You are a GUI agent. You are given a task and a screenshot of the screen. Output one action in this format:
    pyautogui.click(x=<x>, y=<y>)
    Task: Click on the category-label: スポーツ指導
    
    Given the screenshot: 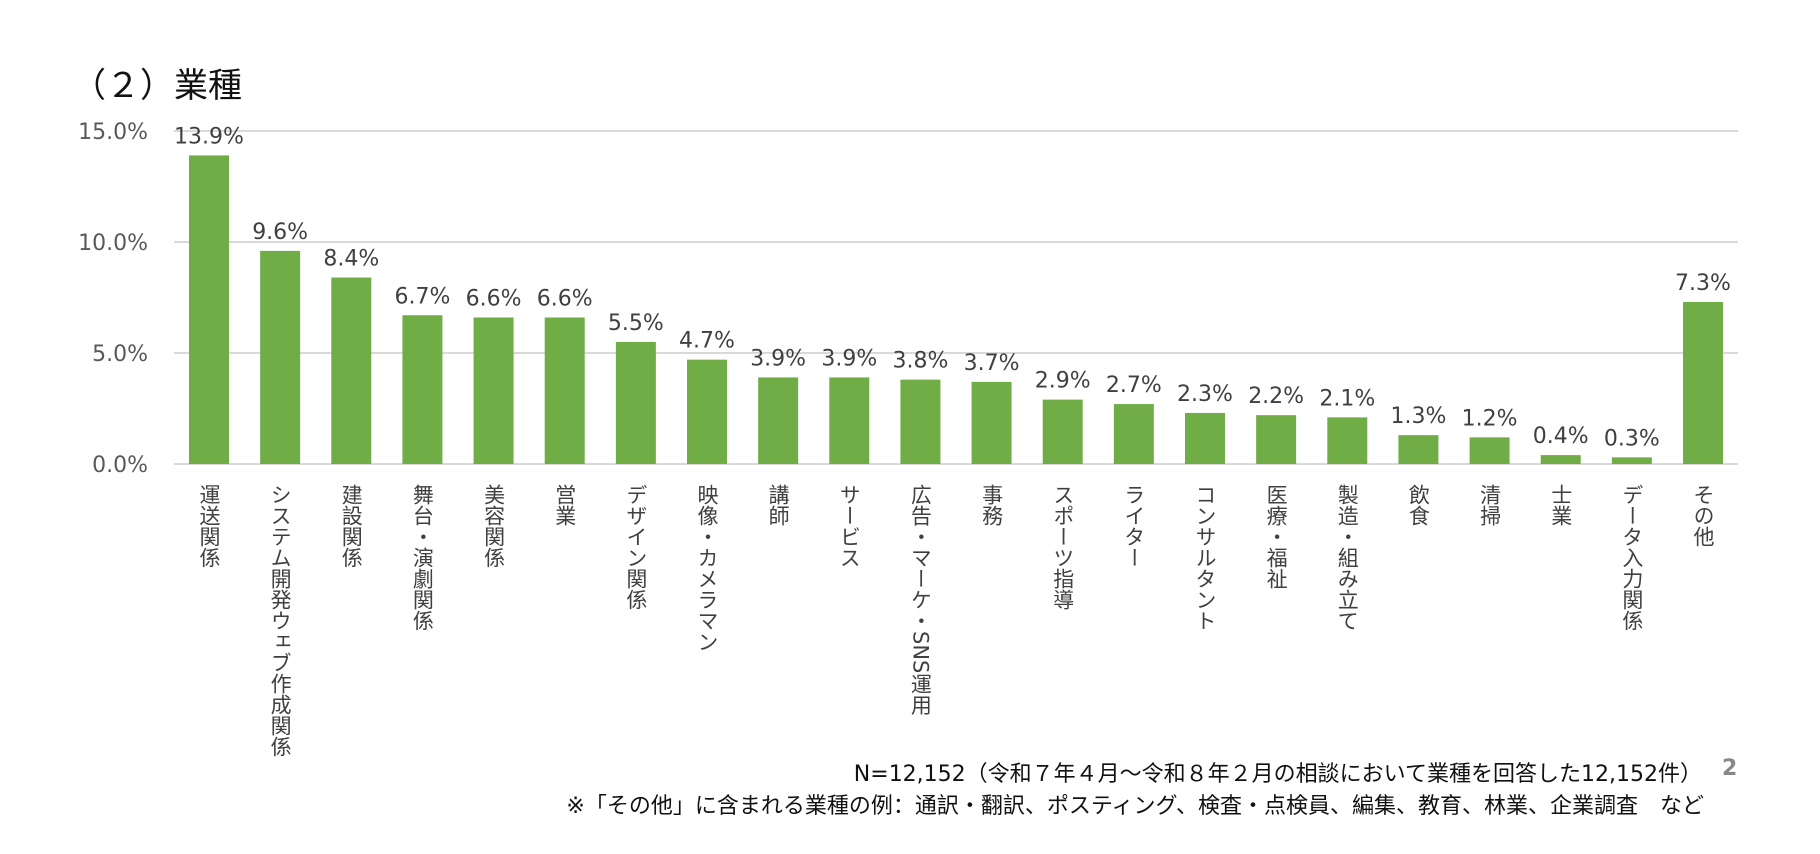 What is the action you would take?
    pyautogui.click(x=1063, y=547)
    